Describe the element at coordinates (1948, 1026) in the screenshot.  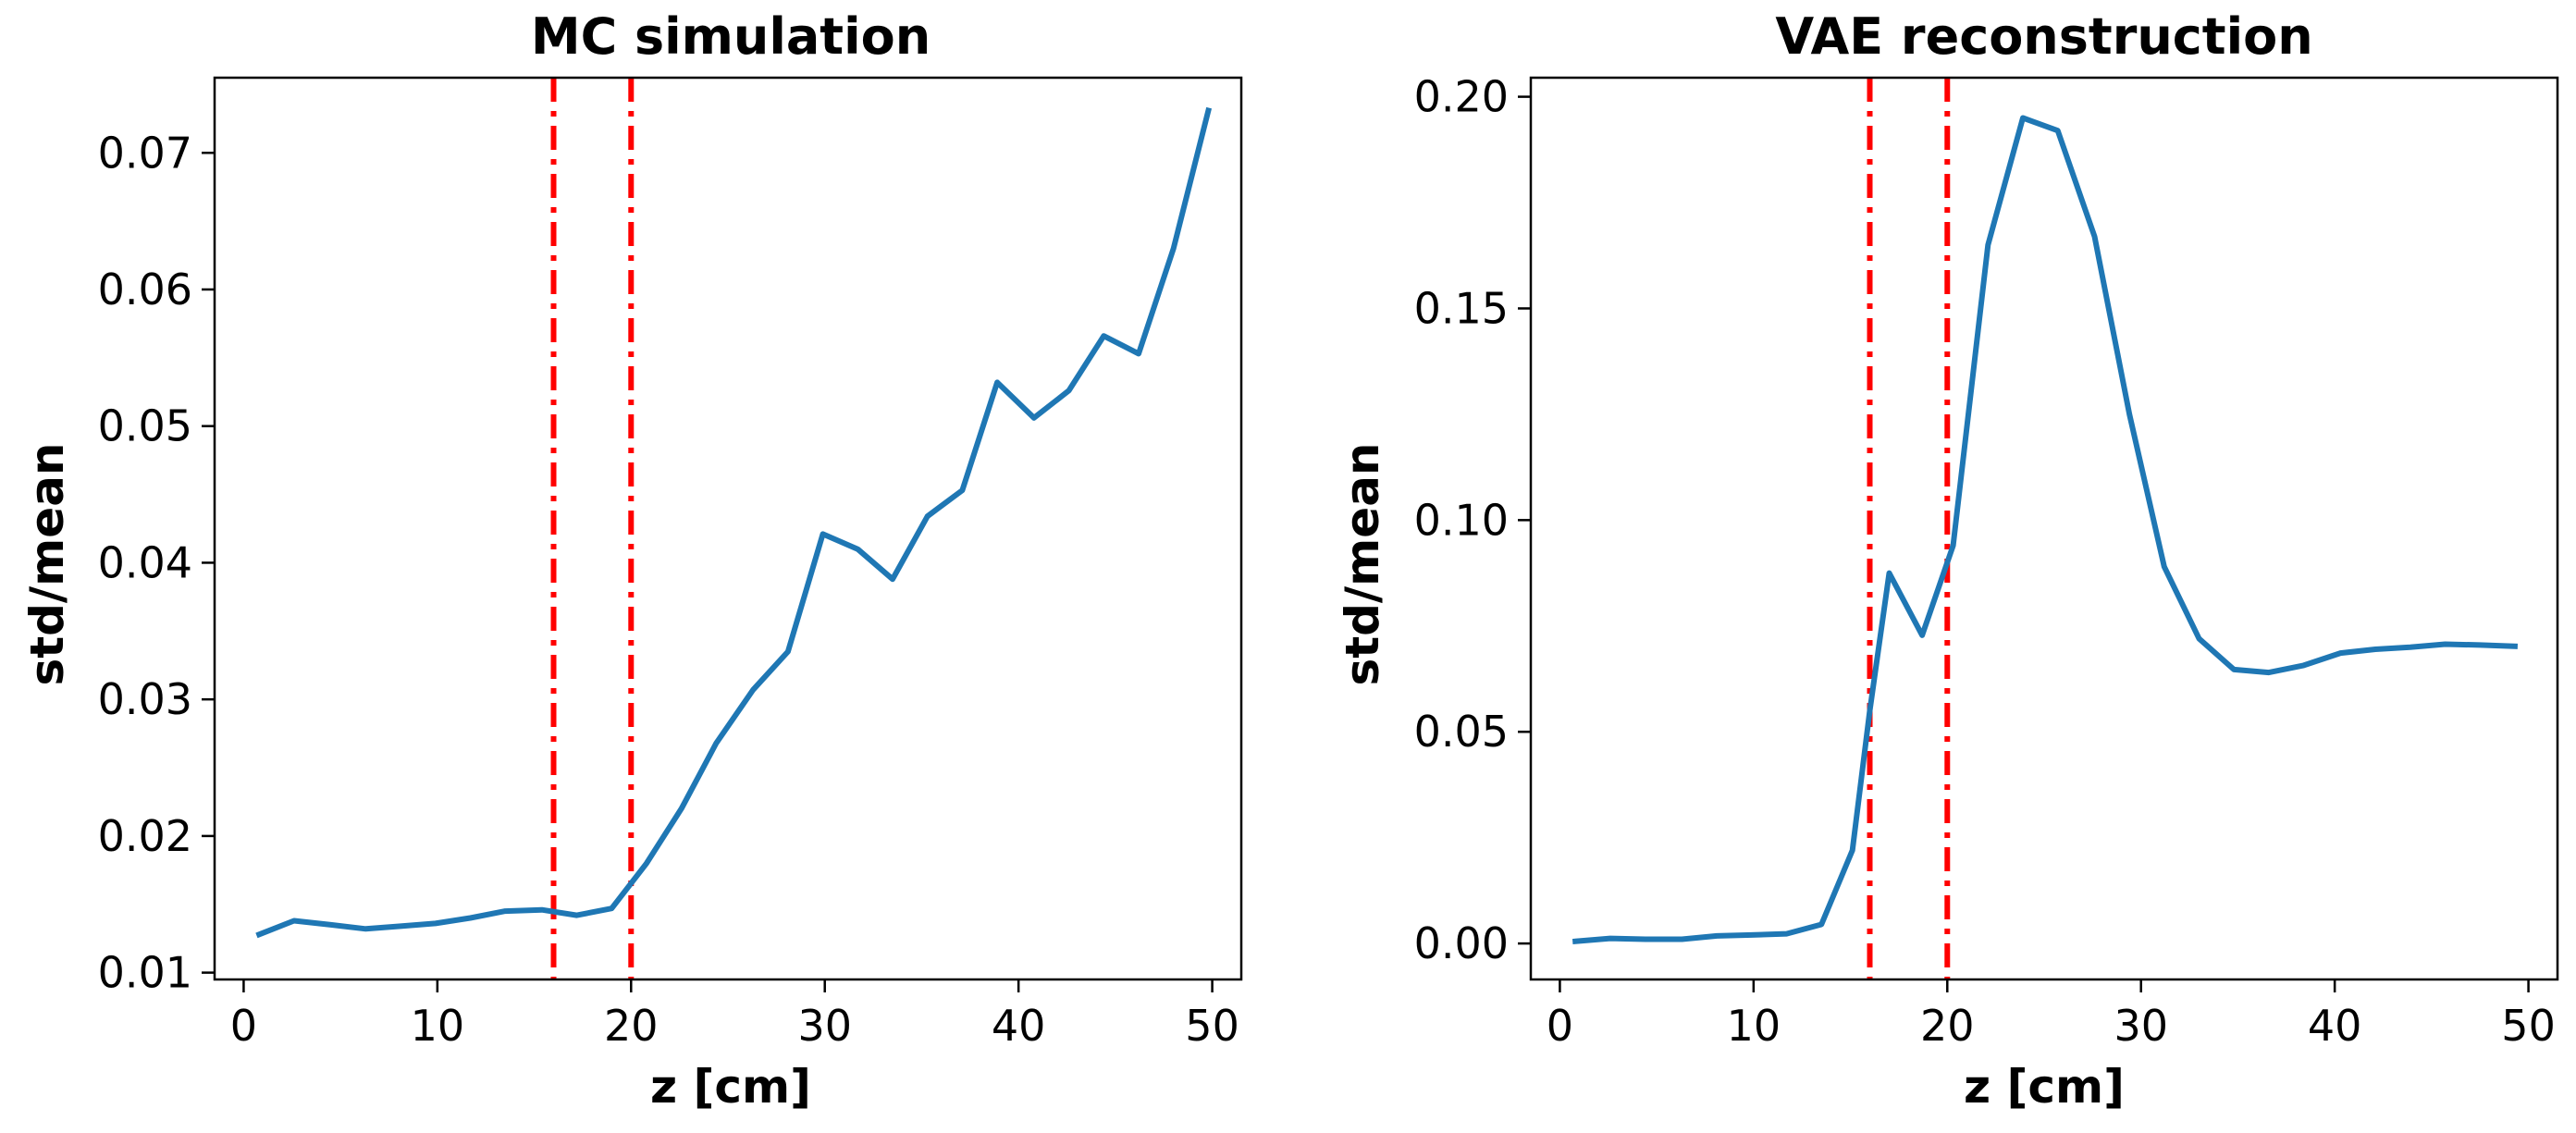
I see `vae-x-tick-label: 20` at that location.